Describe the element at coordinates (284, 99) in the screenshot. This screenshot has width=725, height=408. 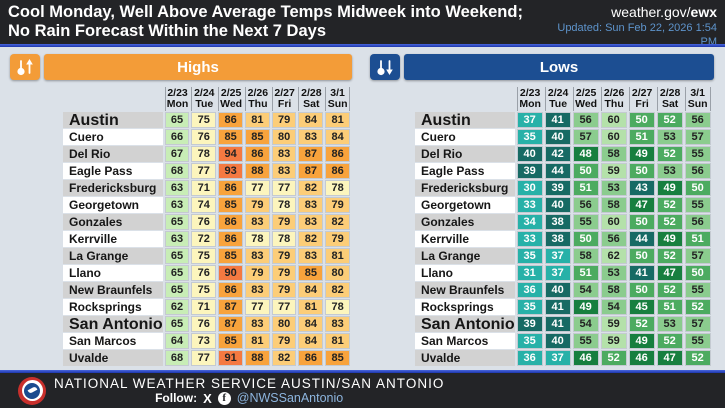
I see `column-header: 2/27 Fri` at that location.